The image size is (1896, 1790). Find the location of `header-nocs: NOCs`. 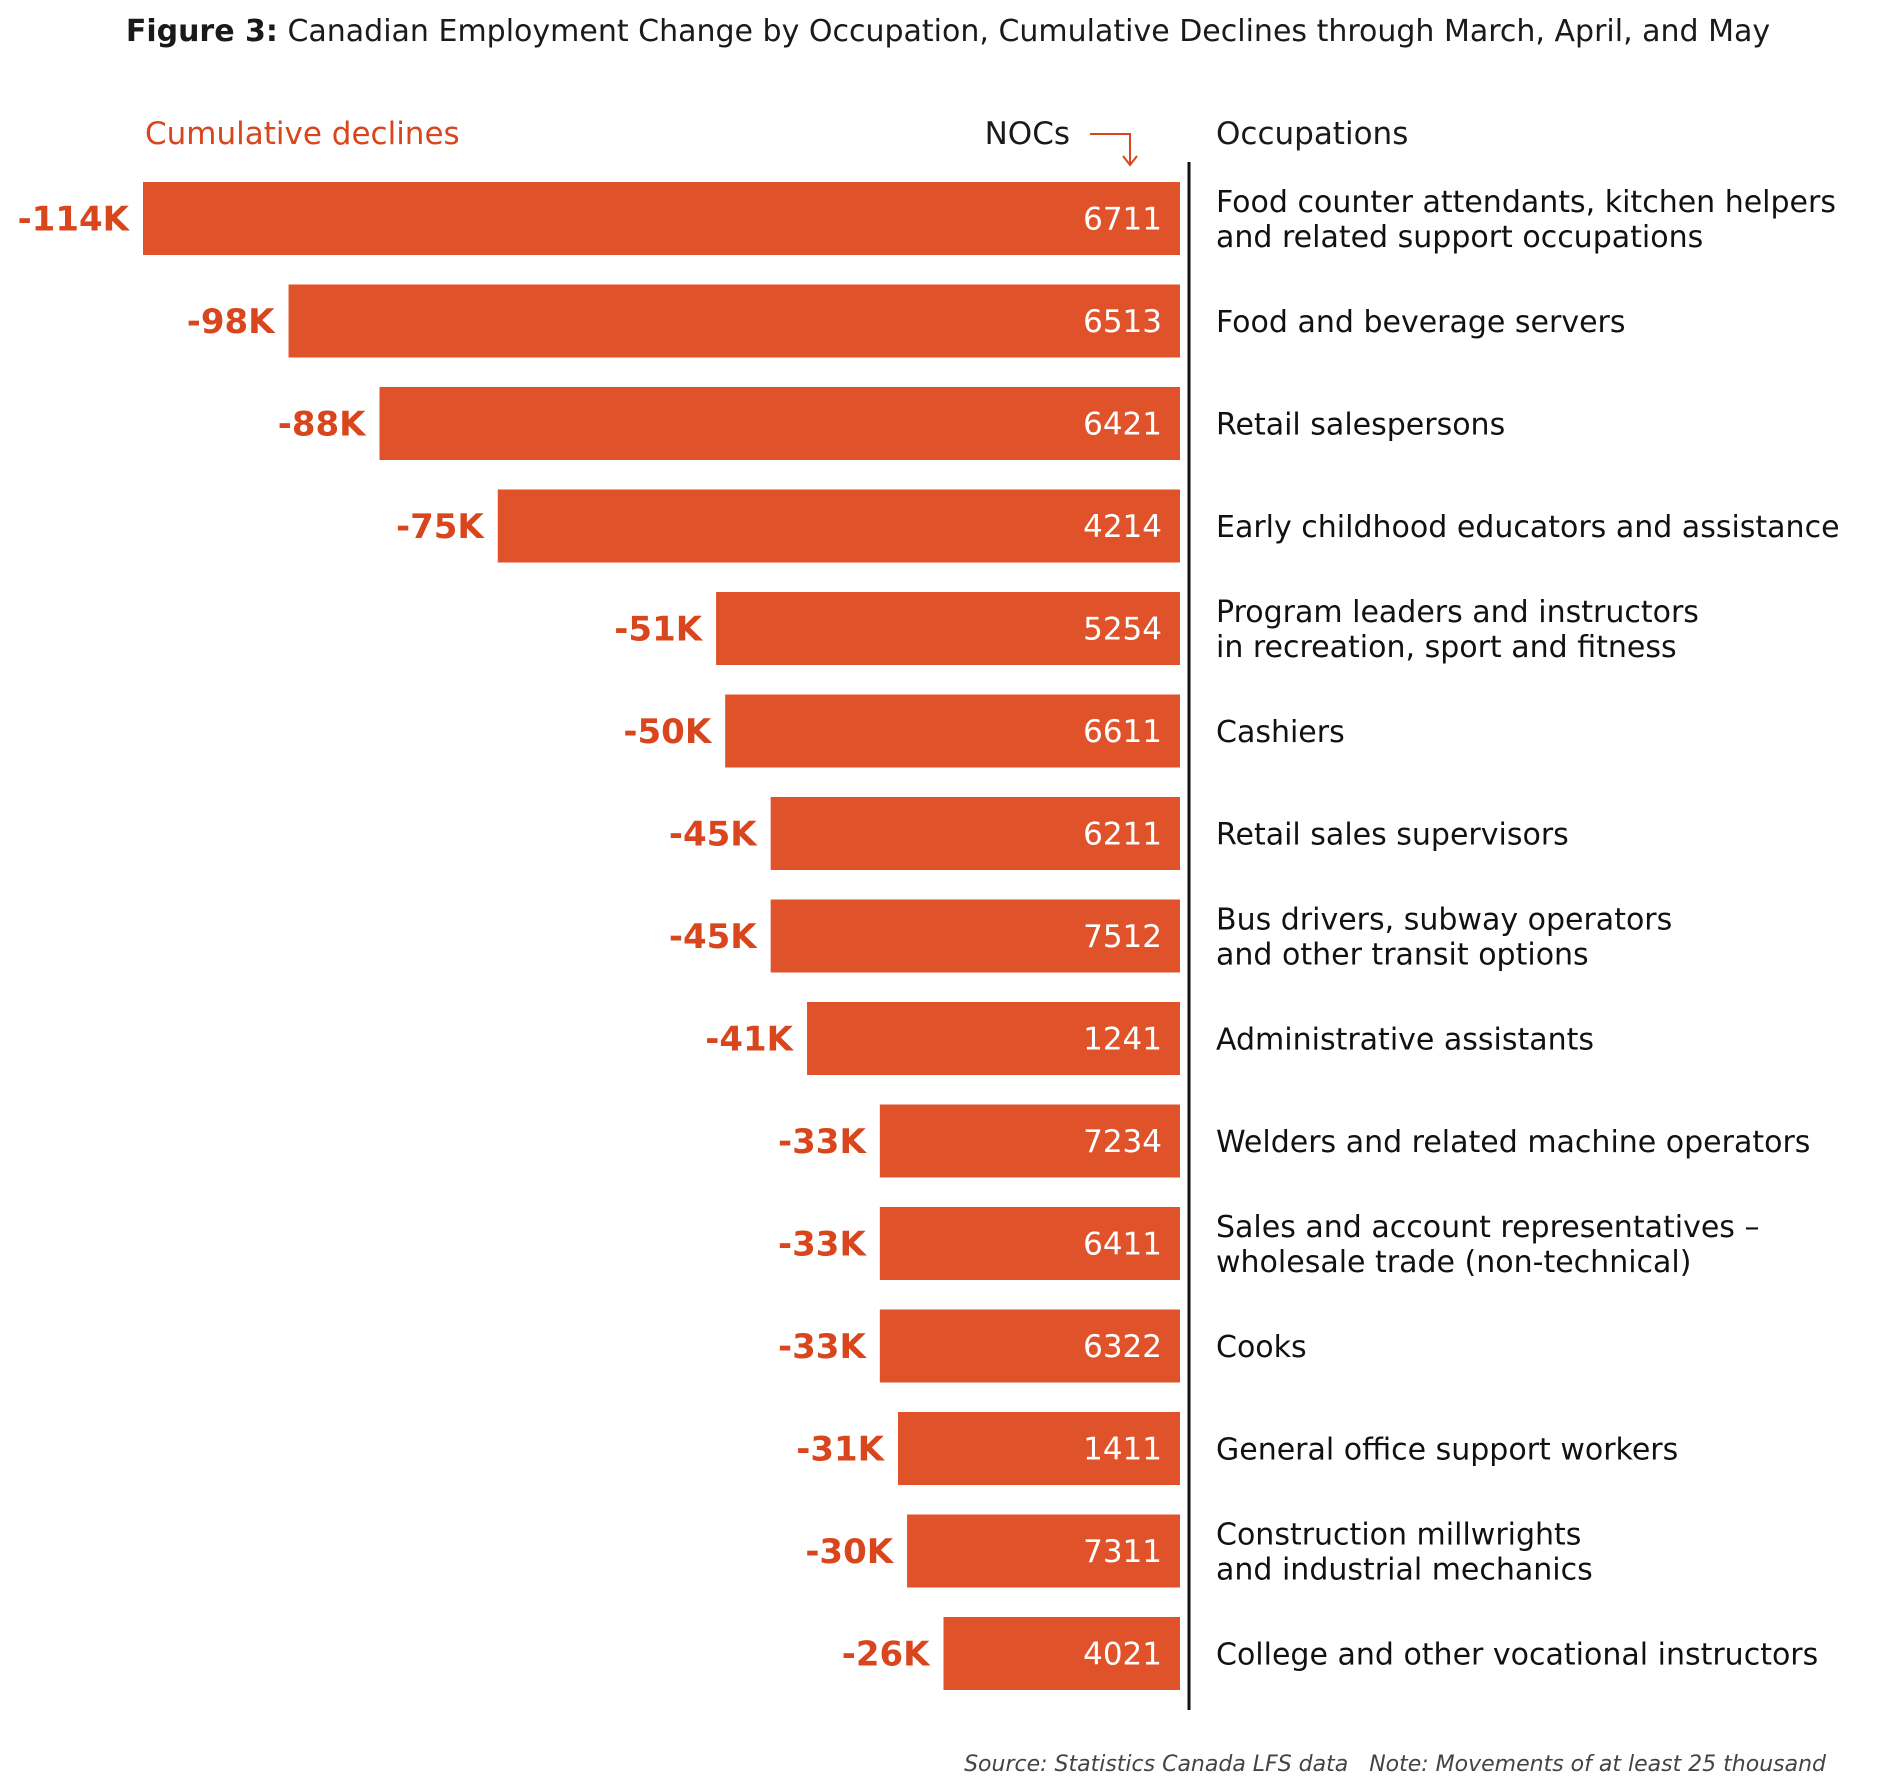

header-nocs: NOCs is located at coordinates (1027, 134).